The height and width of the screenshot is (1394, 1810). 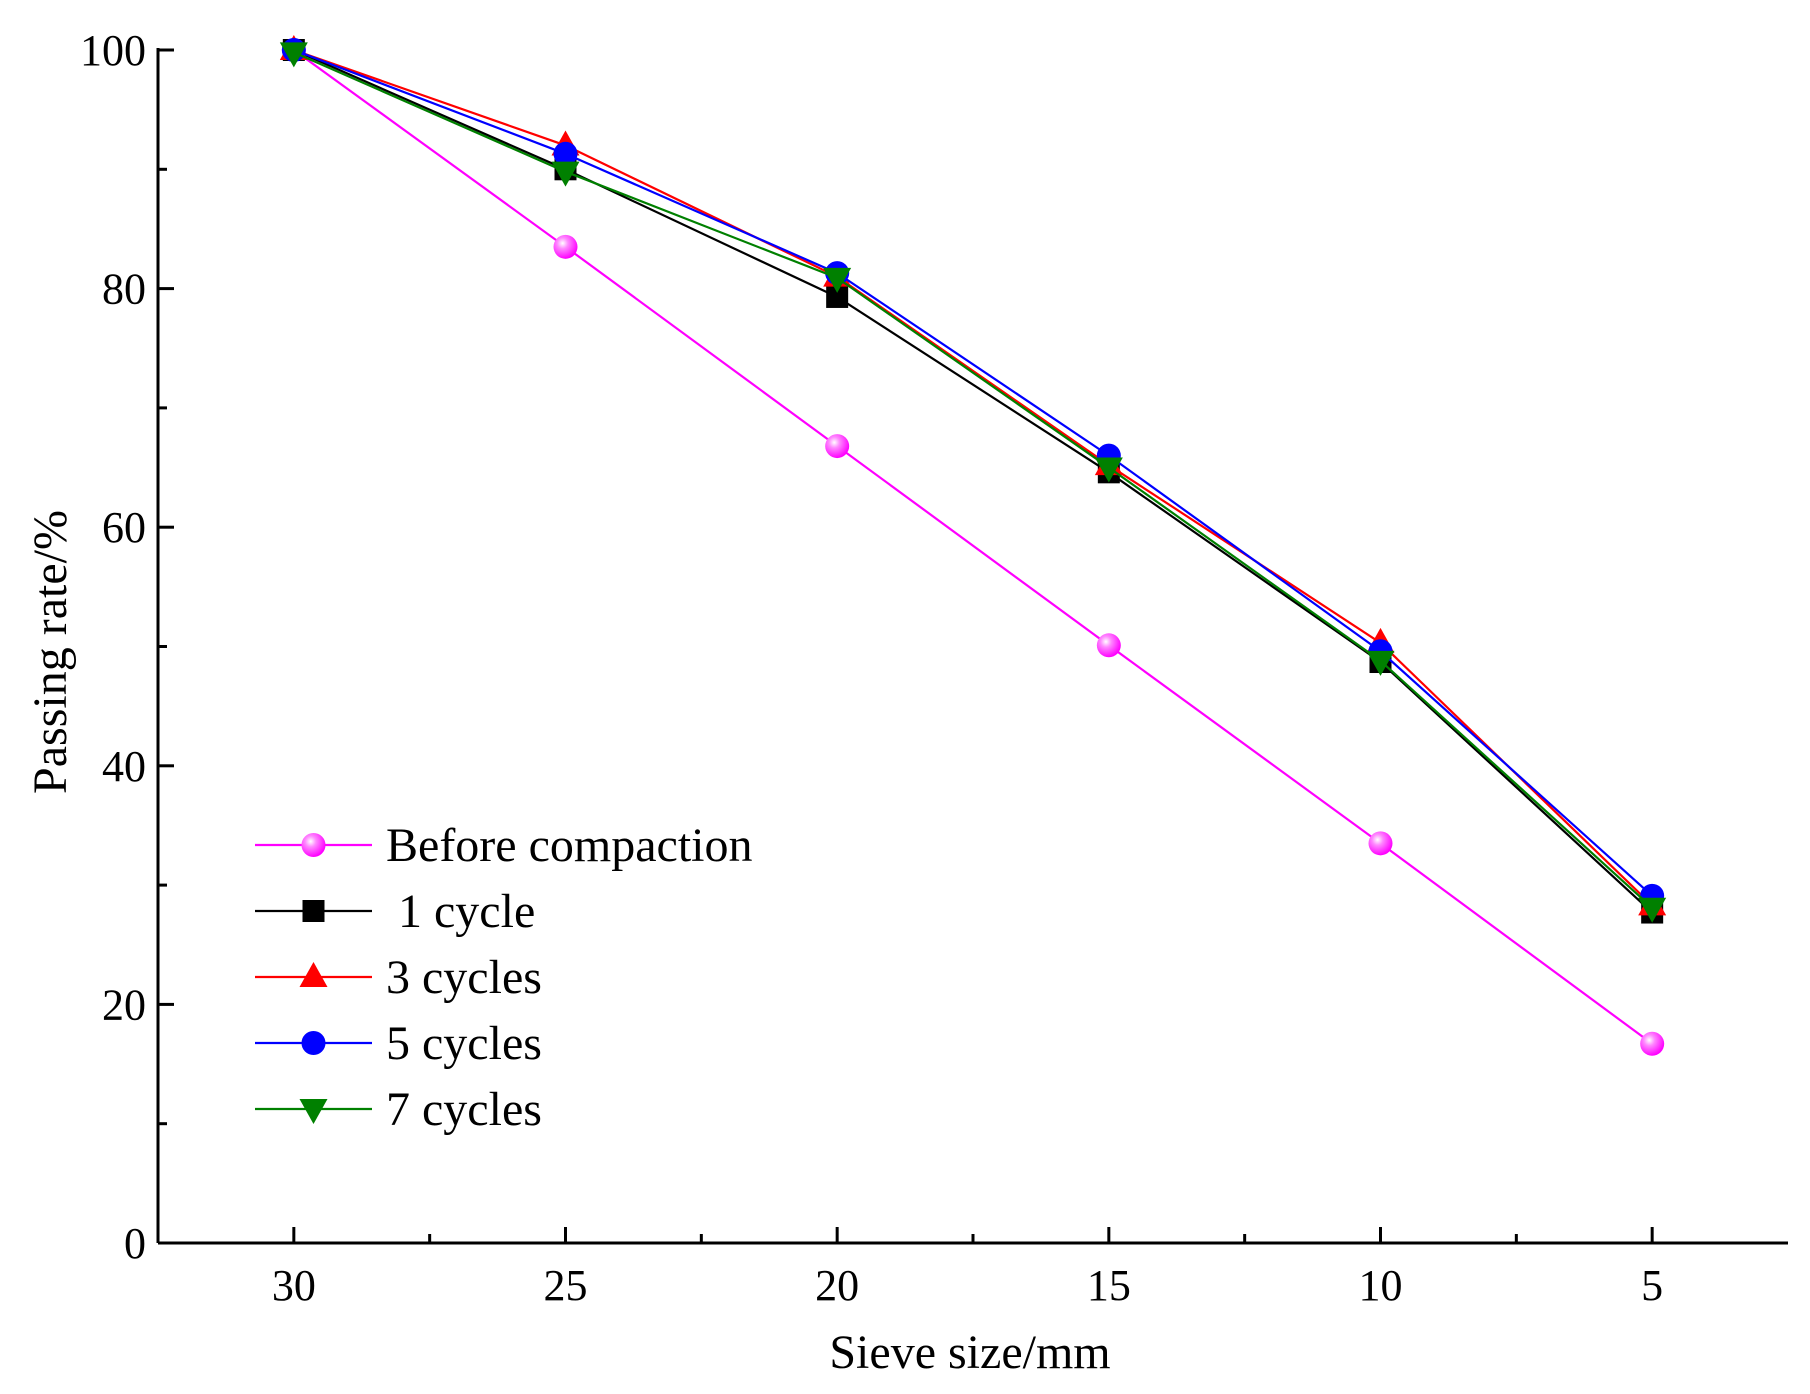 I want to click on y-tick-label: 0, so click(x=135, y=1243).